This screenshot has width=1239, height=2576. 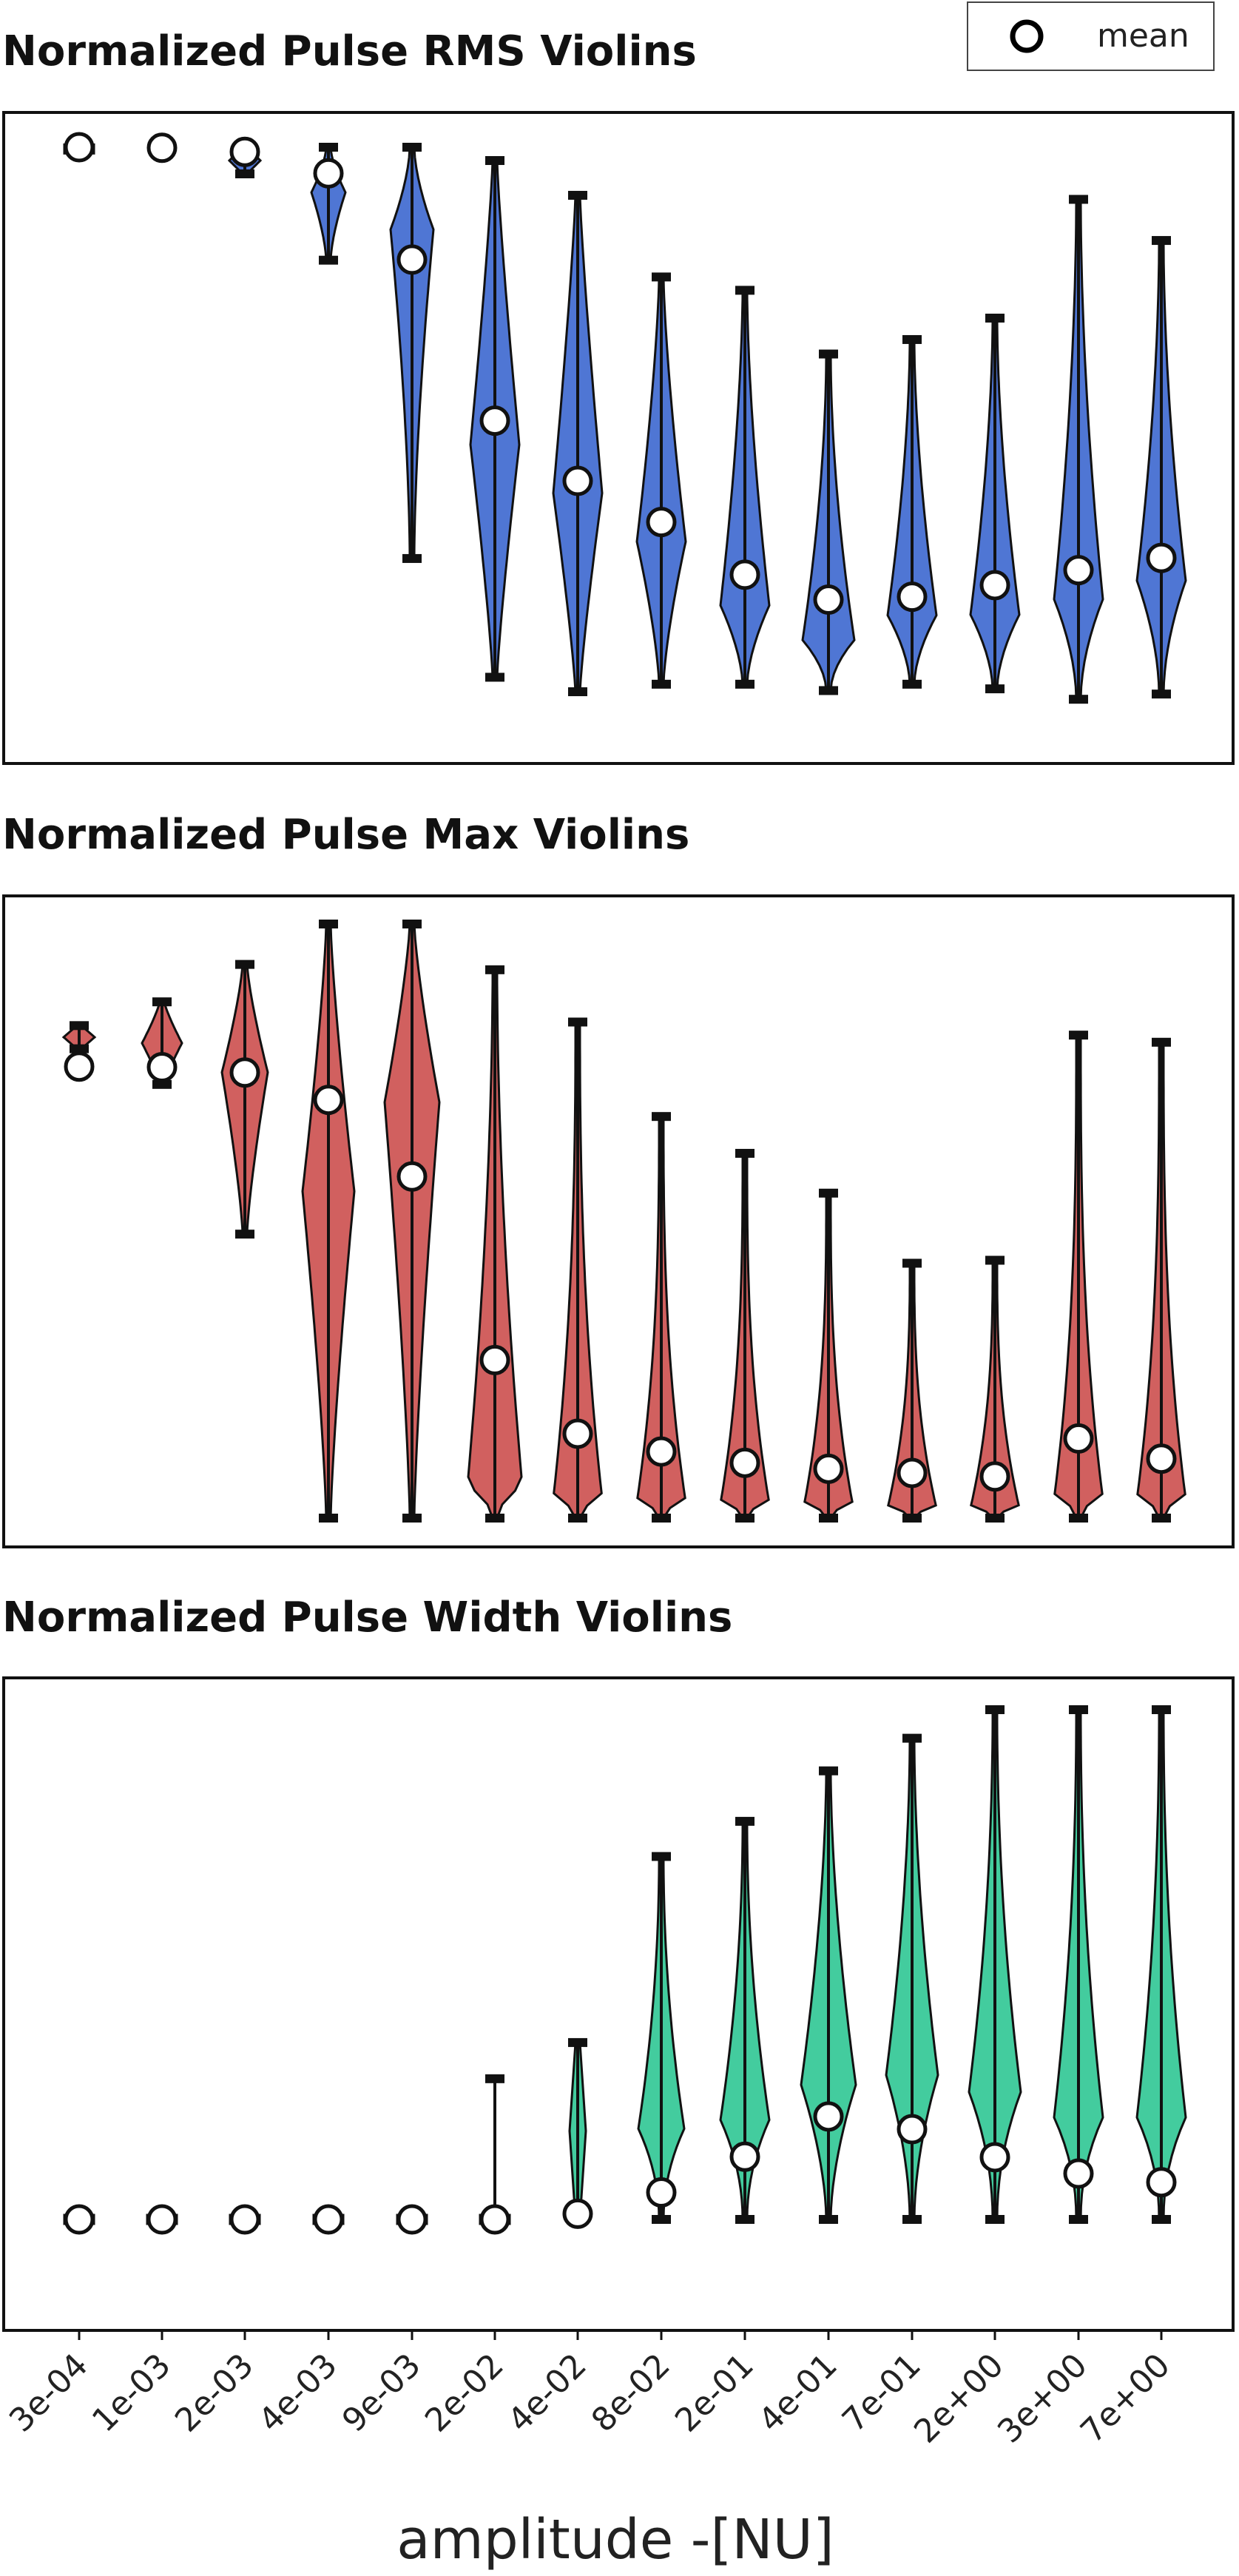 What do you see at coordinates (381, 2393) in the screenshot?
I see `x-tick-label-5: 9e-03` at bounding box center [381, 2393].